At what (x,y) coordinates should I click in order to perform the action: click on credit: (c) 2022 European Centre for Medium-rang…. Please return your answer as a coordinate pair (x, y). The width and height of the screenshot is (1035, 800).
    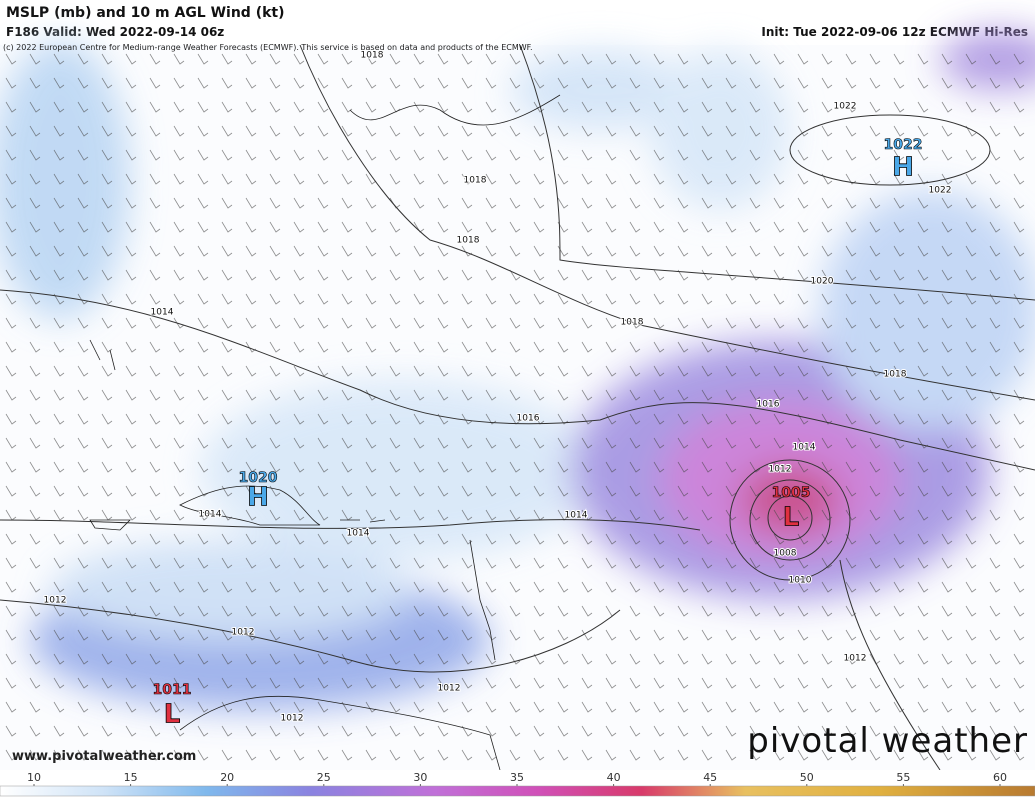
    Looking at the image, I should click on (268, 47).